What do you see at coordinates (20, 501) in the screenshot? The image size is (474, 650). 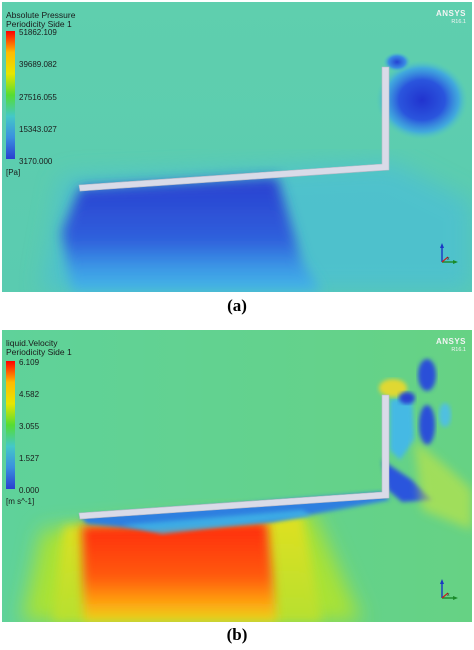 I see `legend-unit: [m s^-1]` at bounding box center [20, 501].